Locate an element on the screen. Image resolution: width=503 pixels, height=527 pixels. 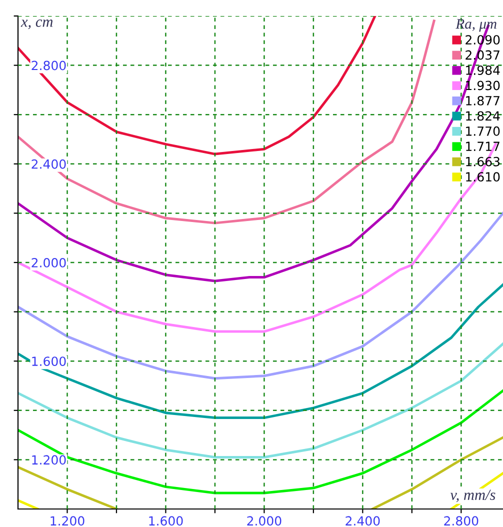
legend-label: 1.610 is located at coordinates (483, 177).